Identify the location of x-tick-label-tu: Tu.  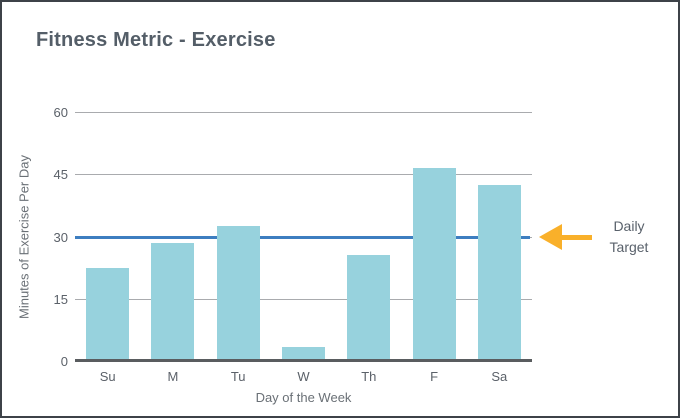
(238, 376).